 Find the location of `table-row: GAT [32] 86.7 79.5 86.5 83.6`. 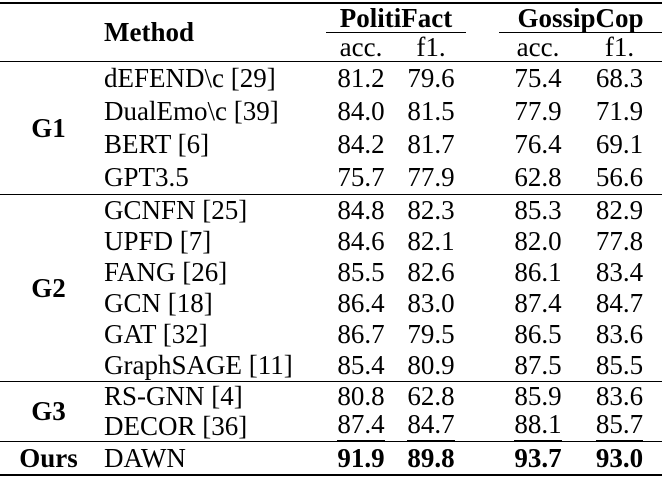

table-row: GAT [32] 86.7 79.5 86.5 83.6 is located at coordinates (331, 334).